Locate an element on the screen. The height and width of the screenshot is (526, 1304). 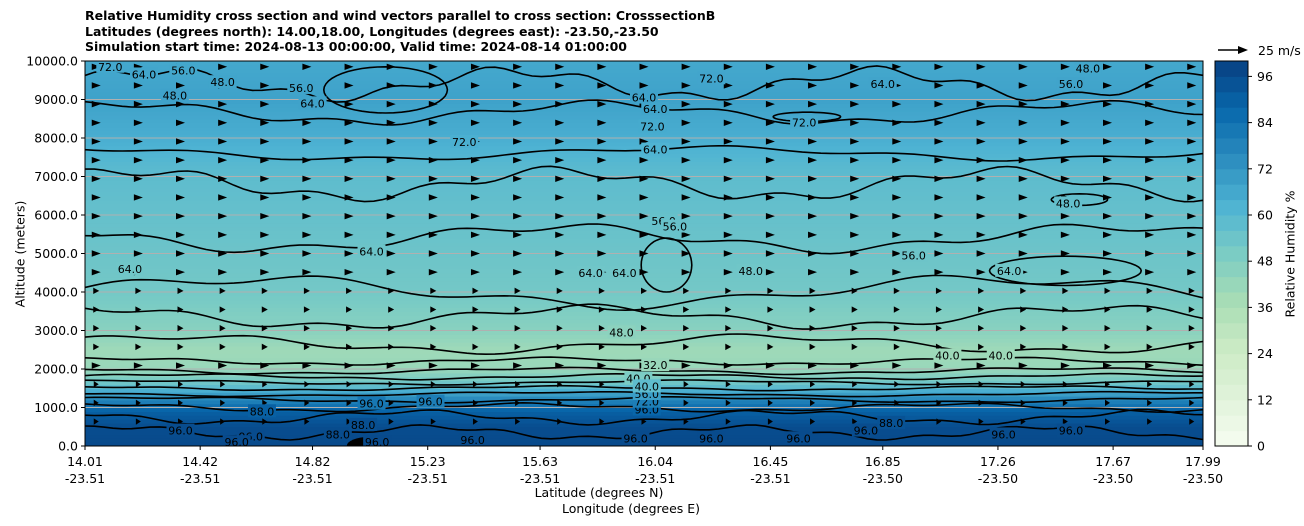
x-tick-label-lon: -23.51 is located at coordinates (540, 478).